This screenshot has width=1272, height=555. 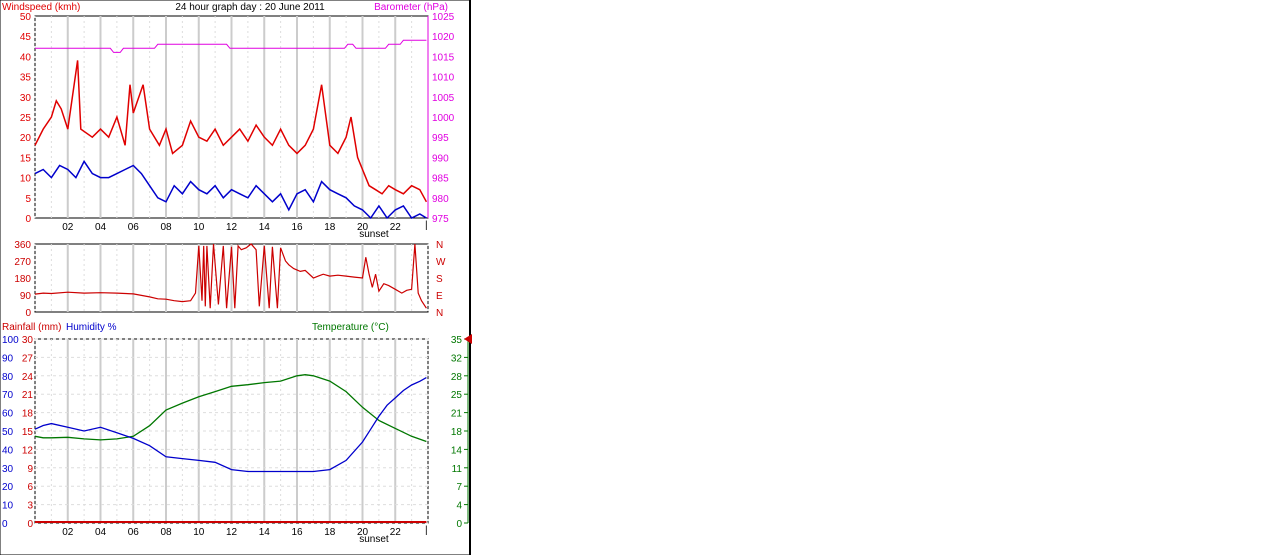 I want to click on barometer-ytick-label: 1020, so click(x=443, y=37).